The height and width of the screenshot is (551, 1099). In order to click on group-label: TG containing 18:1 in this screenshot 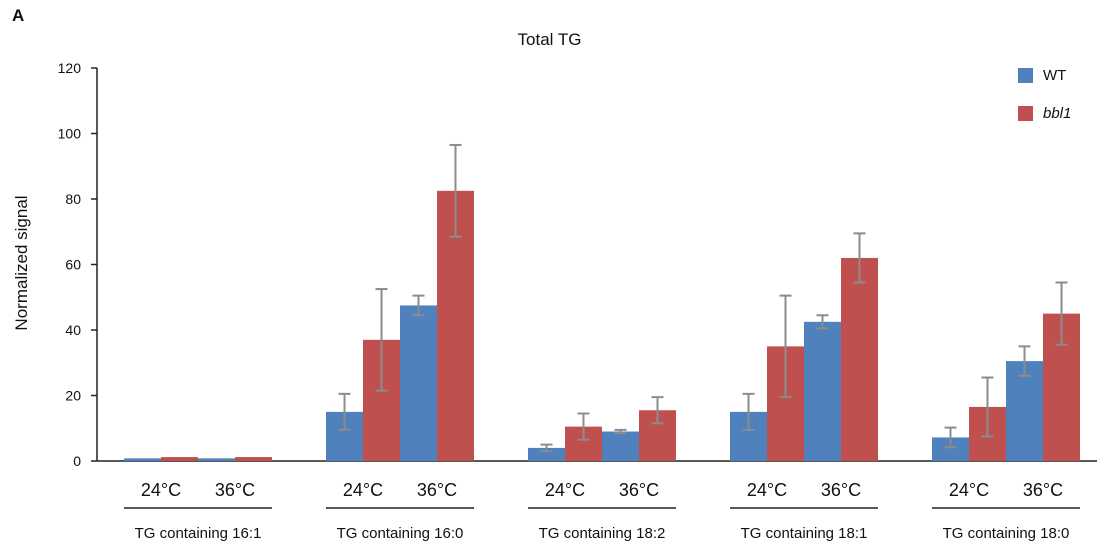, I will do `click(804, 533)`.